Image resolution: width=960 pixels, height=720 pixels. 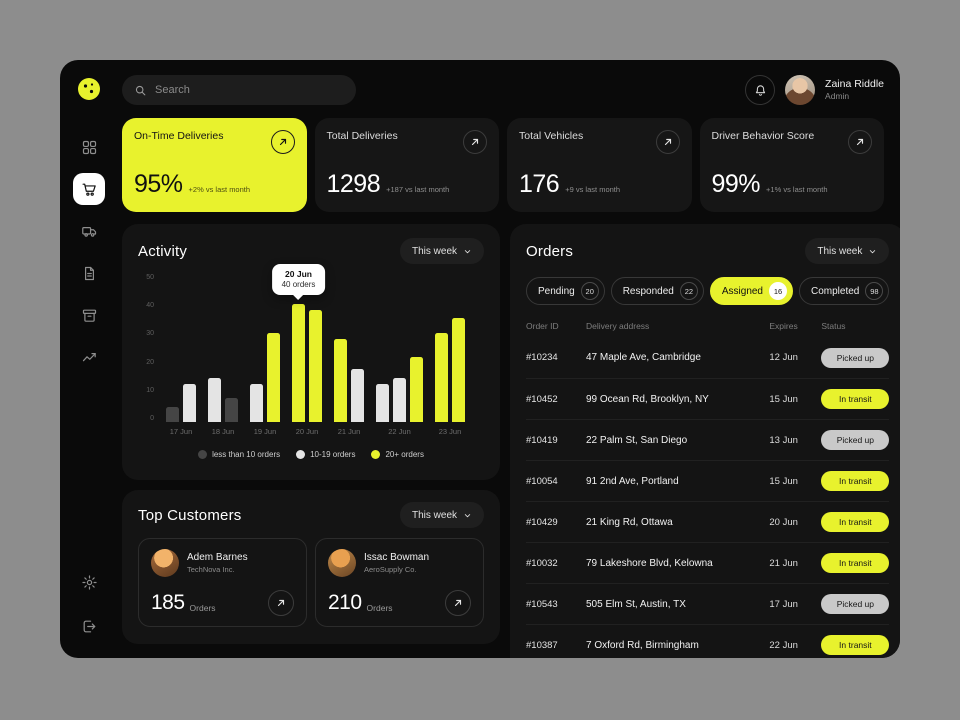 I want to click on notifications-button, so click(x=760, y=90).